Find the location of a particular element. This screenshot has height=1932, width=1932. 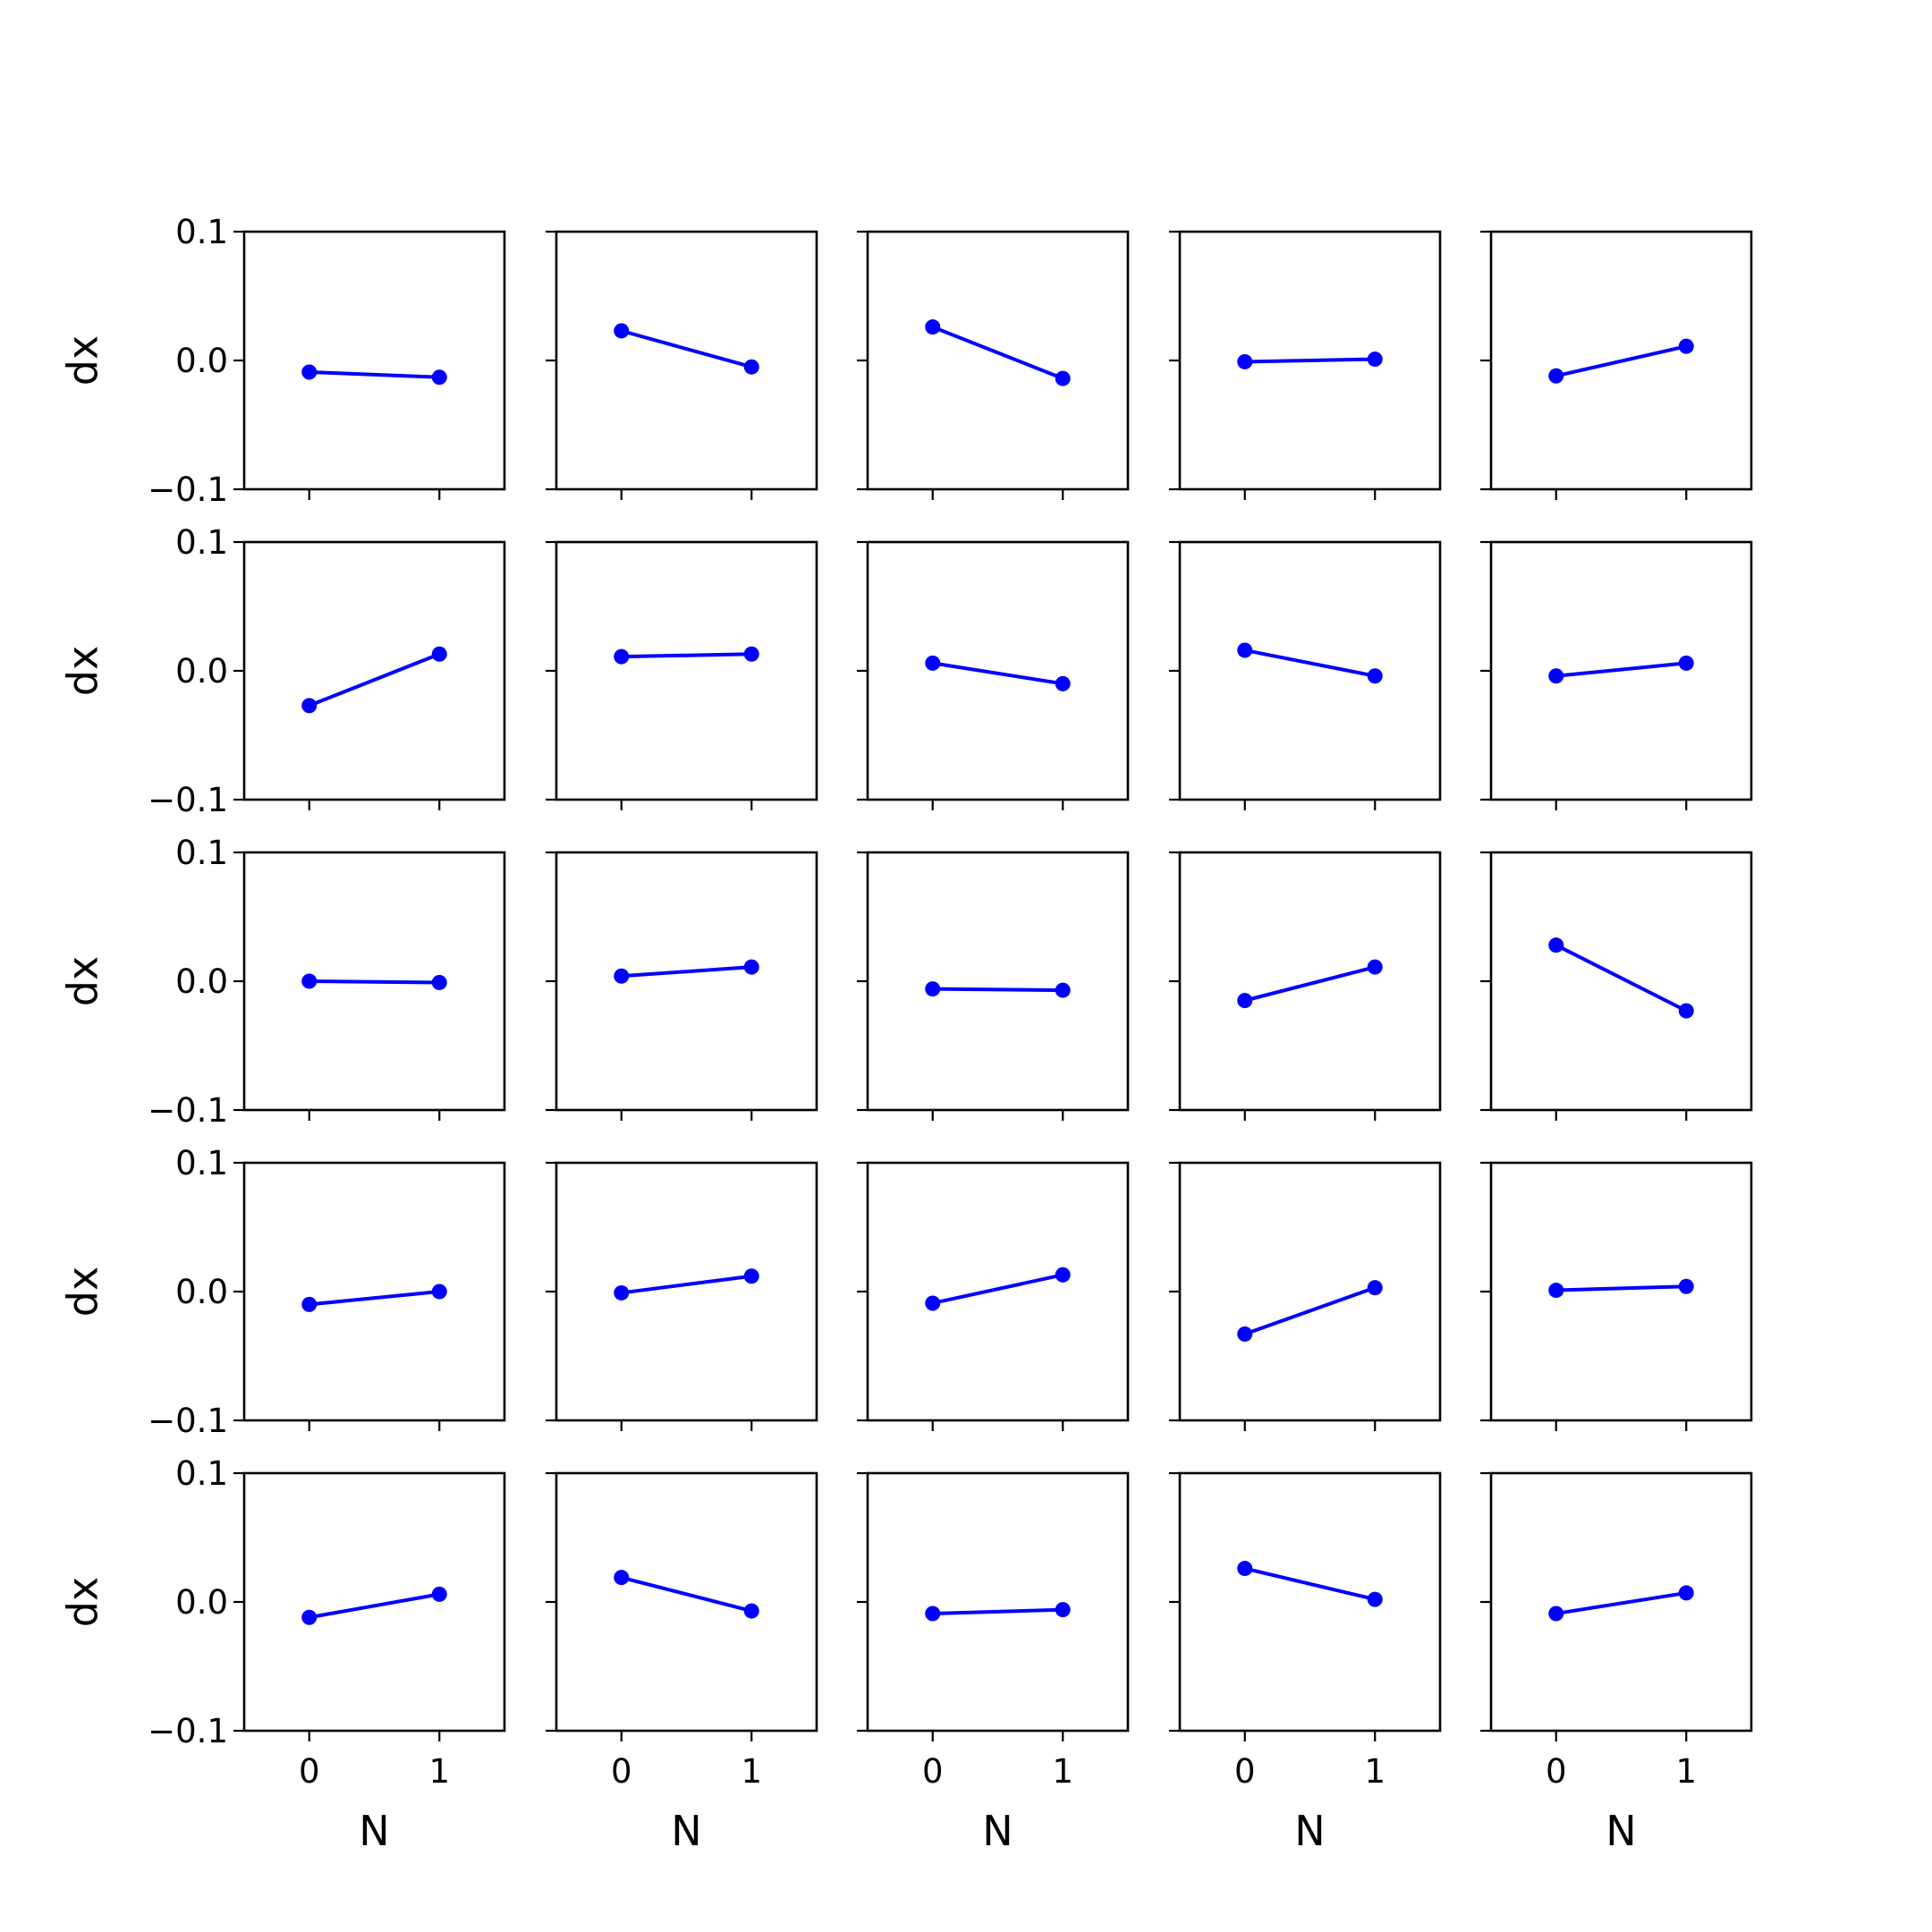

subplot-r5-c1: 0.1 0.0 −0.1 0 1 dx N is located at coordinates (282, 1654).